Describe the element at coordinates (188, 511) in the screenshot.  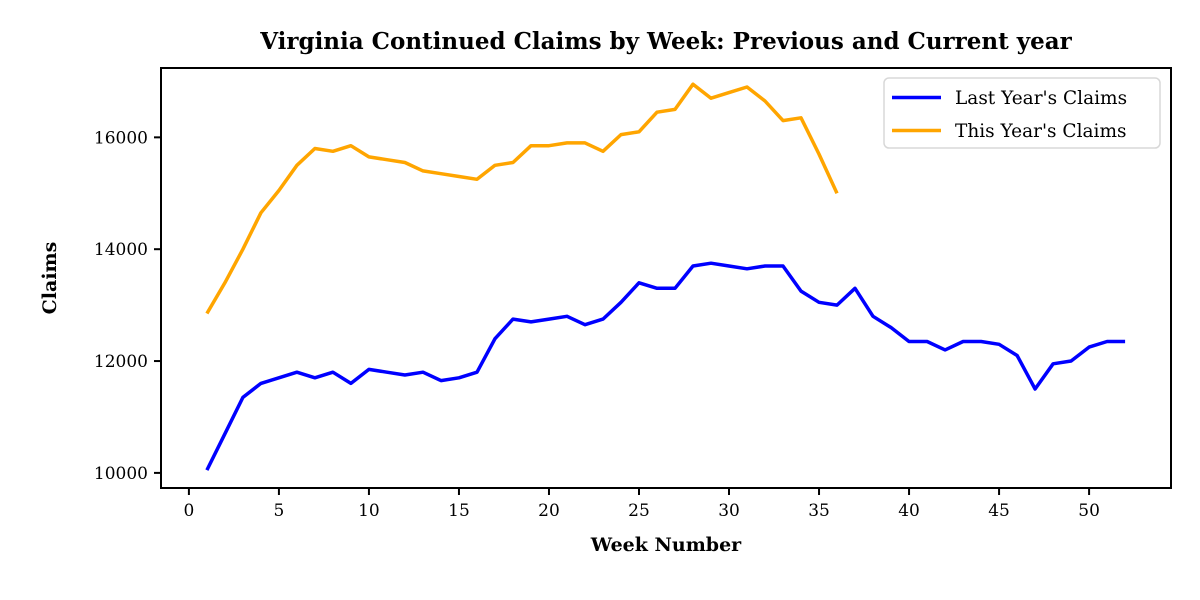
I see `x-tick-label: 0` at that location.